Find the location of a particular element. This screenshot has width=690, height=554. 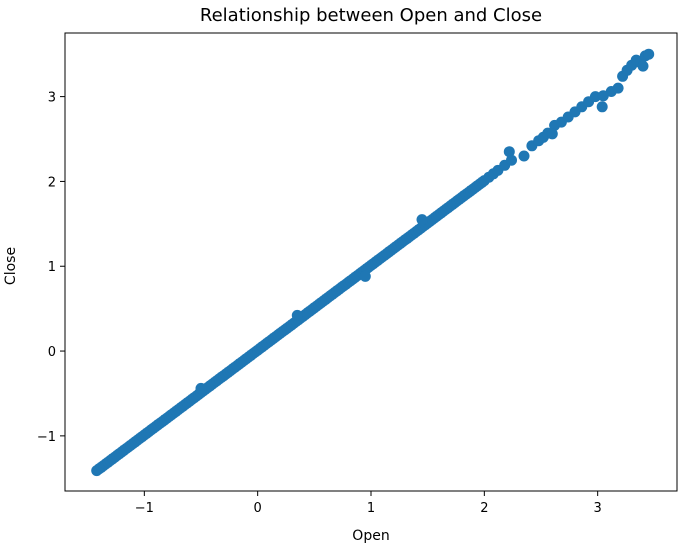

y-tick-label: 0 is located at coordinates (52, 352).